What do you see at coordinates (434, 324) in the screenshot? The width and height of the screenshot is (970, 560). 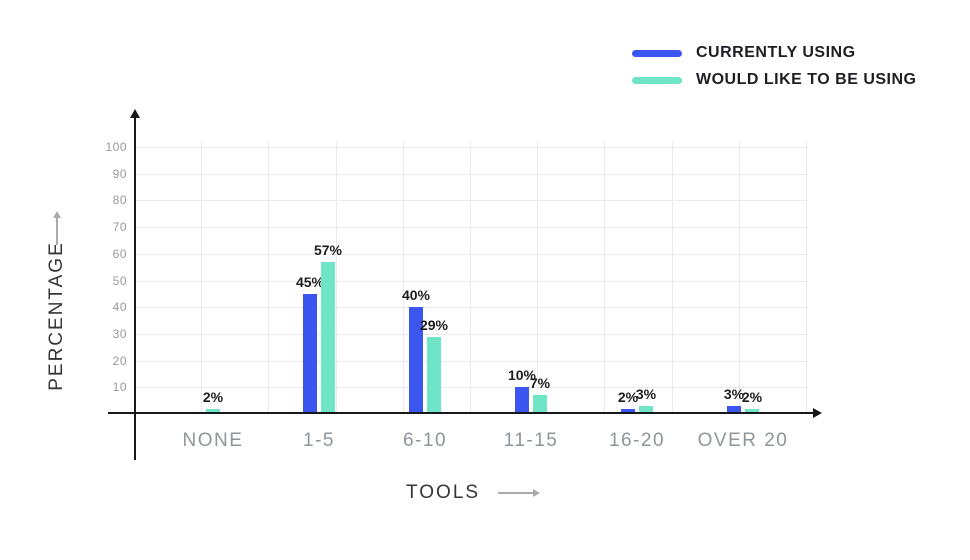 I see `bar-value-label: 29%` at bounding box center [434, 324].